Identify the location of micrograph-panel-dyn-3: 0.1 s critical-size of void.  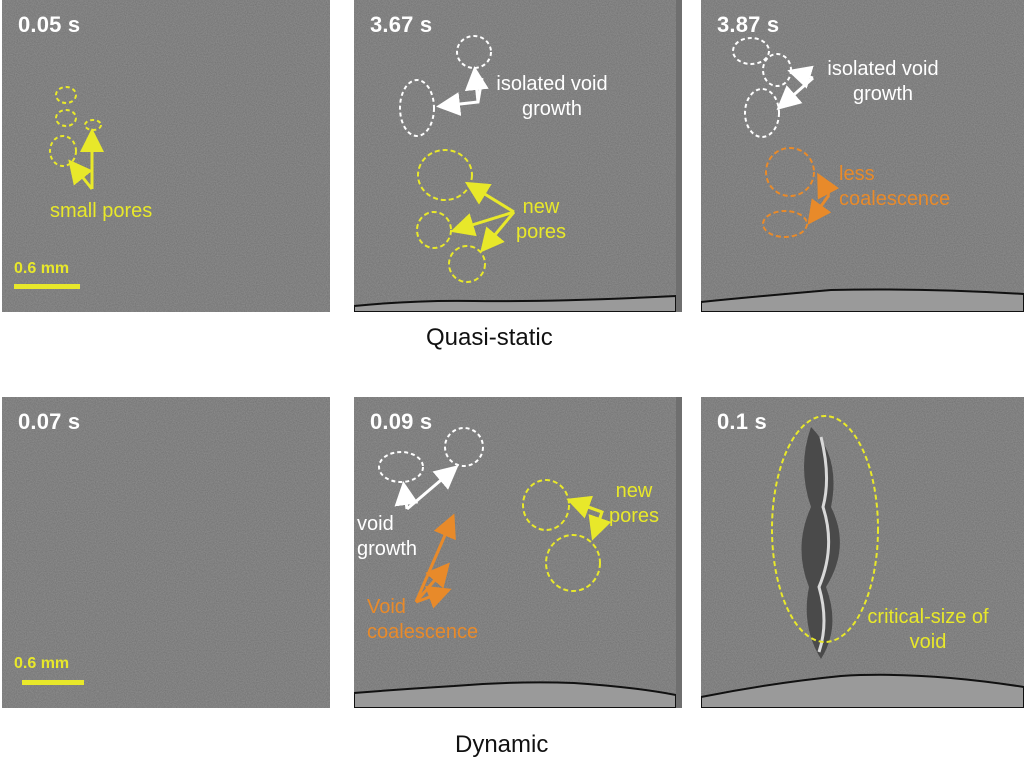
(862, 552).